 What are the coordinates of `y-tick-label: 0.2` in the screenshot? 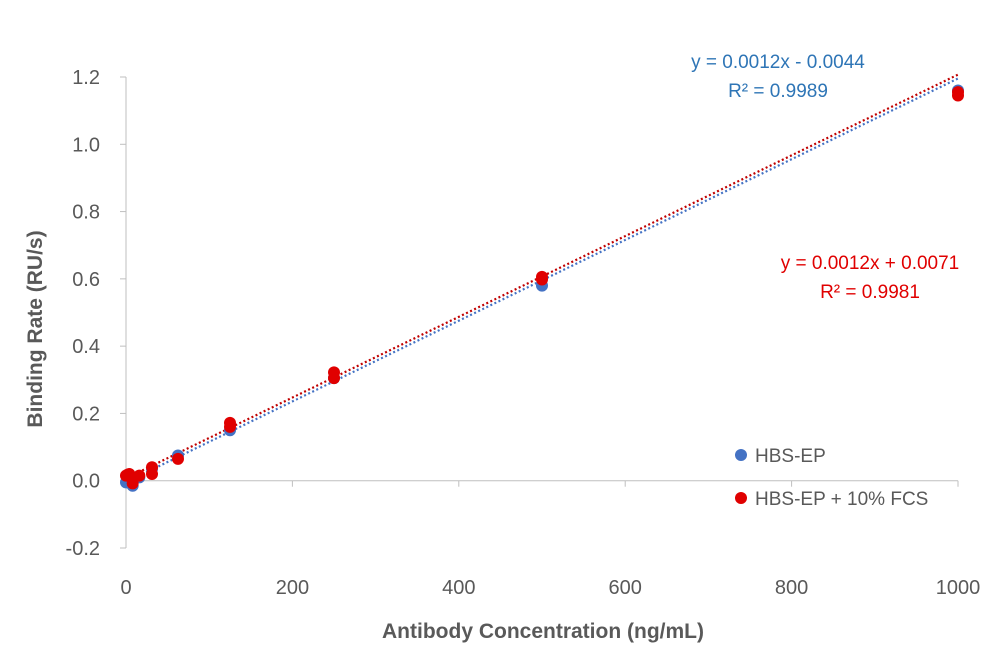 It's located at (86, 414).